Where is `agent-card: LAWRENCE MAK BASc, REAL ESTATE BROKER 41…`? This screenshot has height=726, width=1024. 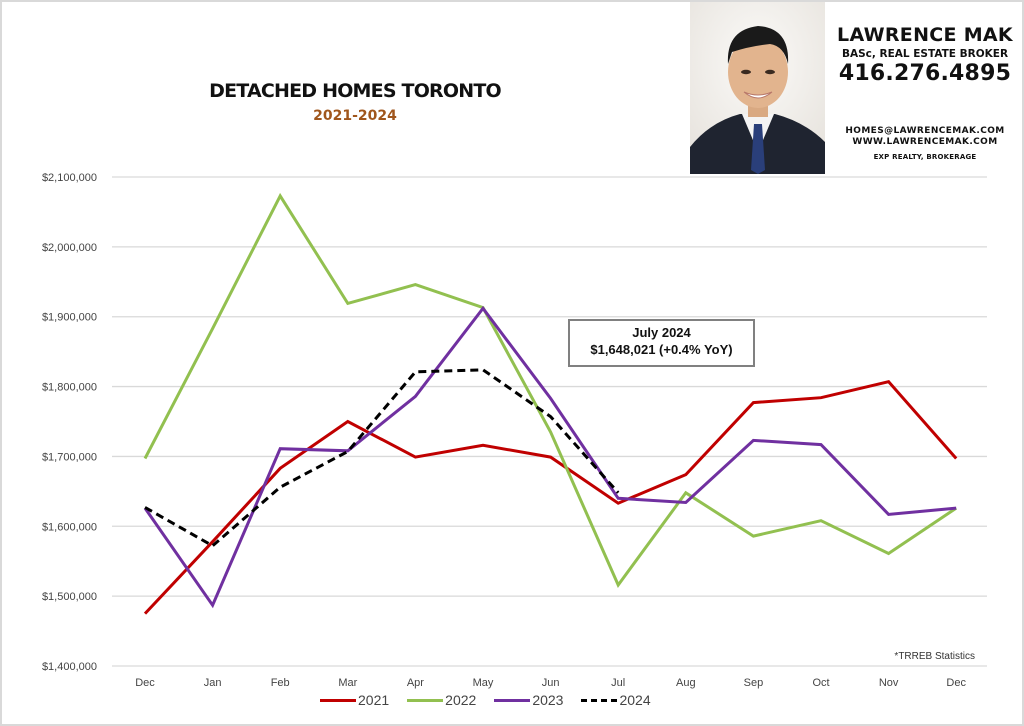
agent-card: LAWRENCE MAK BASc, REAL ESTATE BROKER 41… is located at coordinates (925, 92).